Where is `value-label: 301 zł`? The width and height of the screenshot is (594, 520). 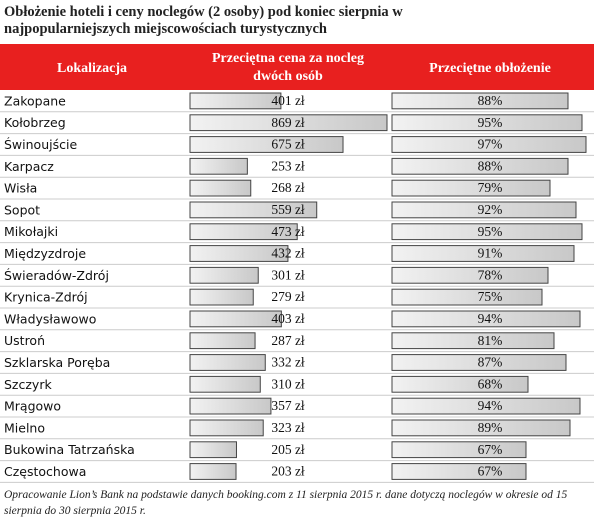 value-label: 301 zł is located at coordinates (288, 274).